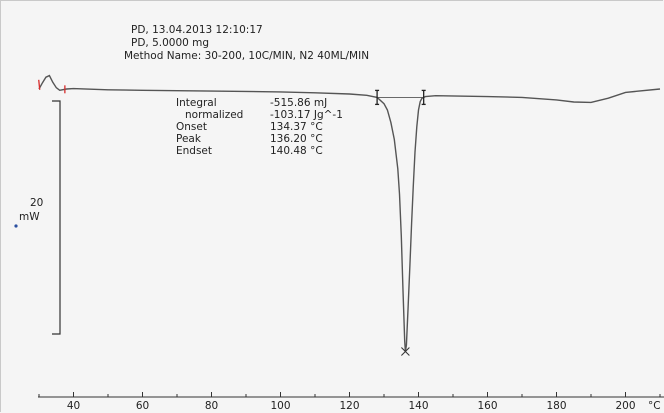 Image resolution: width=664 pixels, height=413 pixels. What do you see at coordinates (142, 406) in the screenshot?
I see `x-tick-label: 60` at bounding box center [142, 406].